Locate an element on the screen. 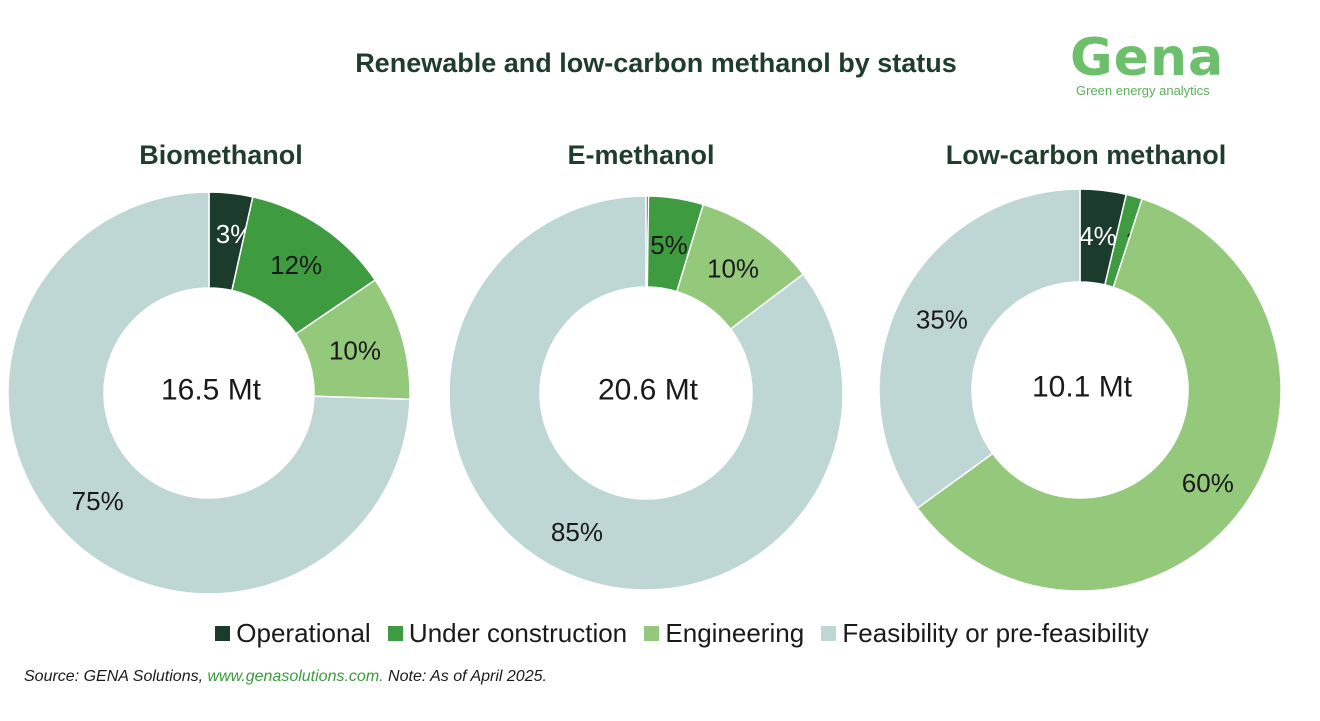  legend-swatch-under-construction is located at coordinates (395, 633).